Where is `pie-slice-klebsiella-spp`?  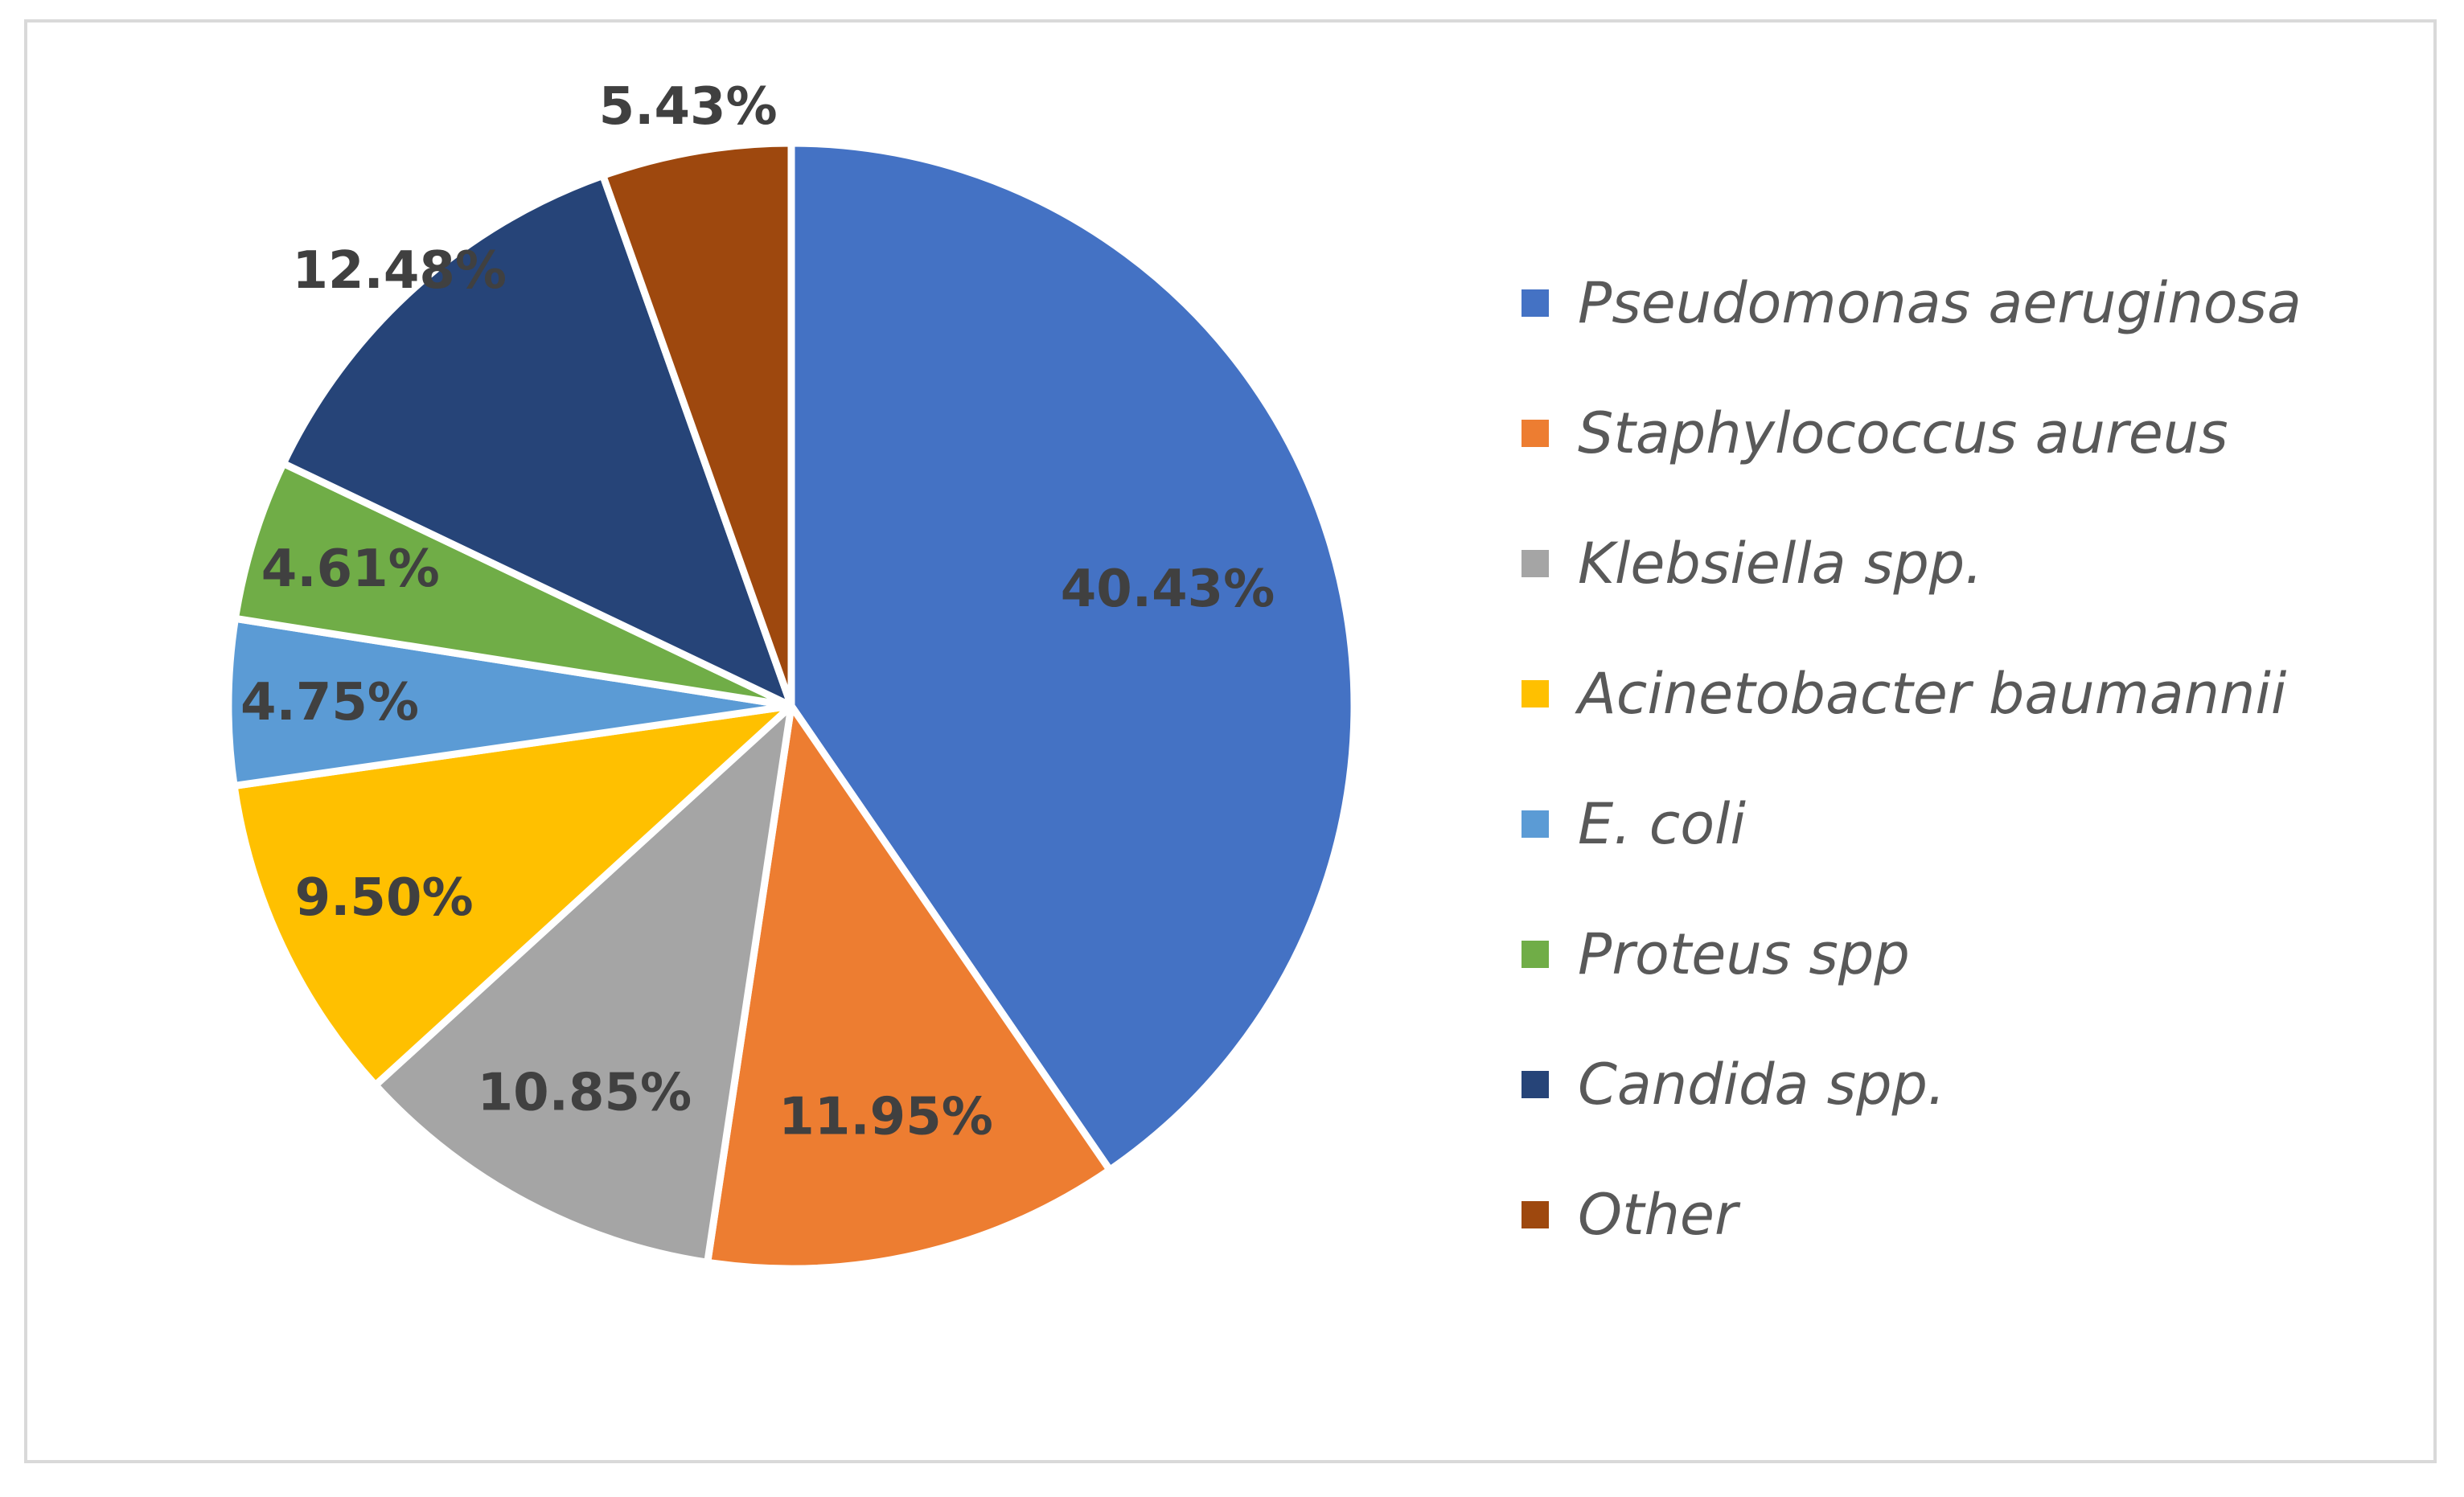 pie-slice-klebsiella-spp is located at coordinates (583, 984).